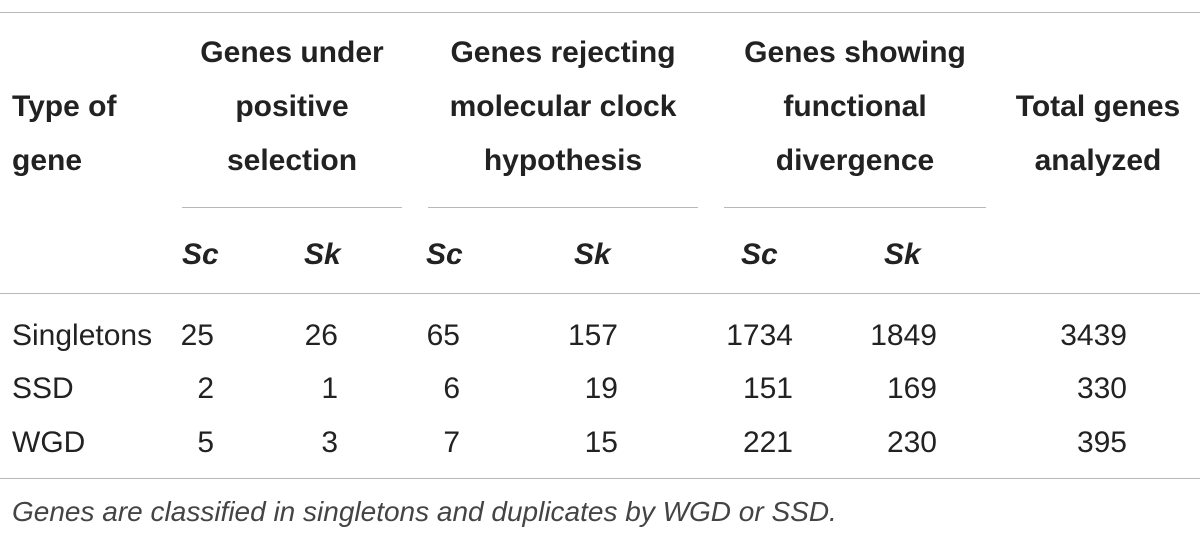 Image resolution: width=1200 pixels, height=545 pixels. What do you see at coordinates (43, 388) in the screenshot?
I see `row-ssd-type: SSD` at bounding box center [43, 388].